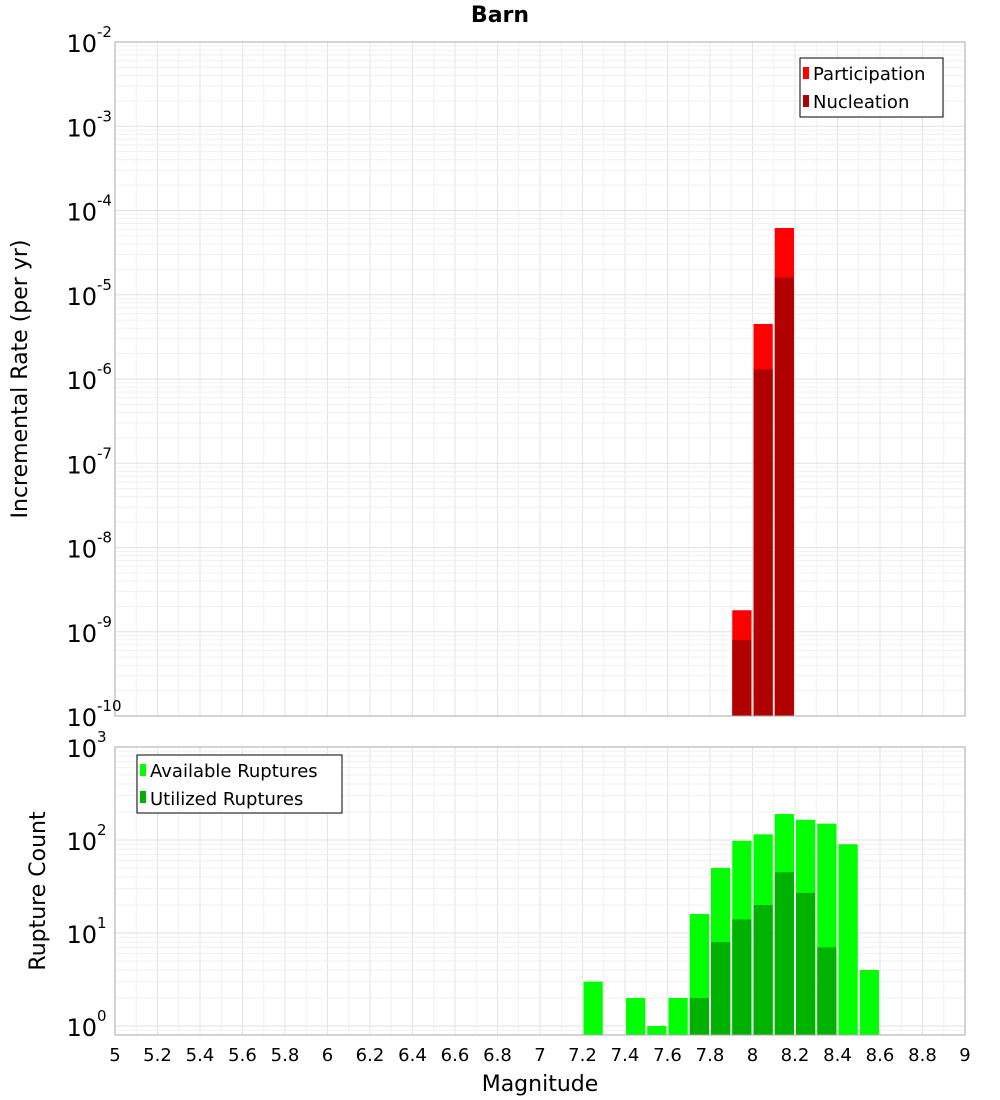 The height and width of the screenshot is (1100, 1000). What do you see at coordinates (880, 1055) in the screenshot?
I see `x-tick-label: 8.6` at bounding box center [880, 1055].